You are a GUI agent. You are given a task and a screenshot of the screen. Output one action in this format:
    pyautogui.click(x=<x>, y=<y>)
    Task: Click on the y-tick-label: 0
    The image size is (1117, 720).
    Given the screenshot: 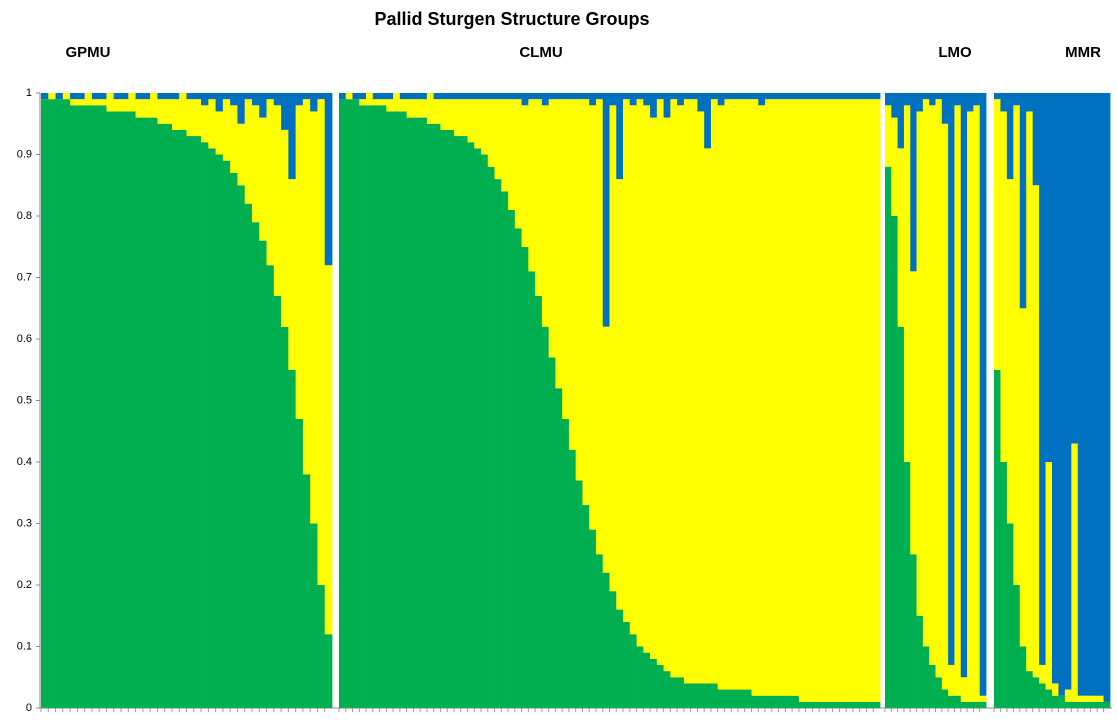 What is the action you would take?
    pyautogui.click(x=29, y=708)
    